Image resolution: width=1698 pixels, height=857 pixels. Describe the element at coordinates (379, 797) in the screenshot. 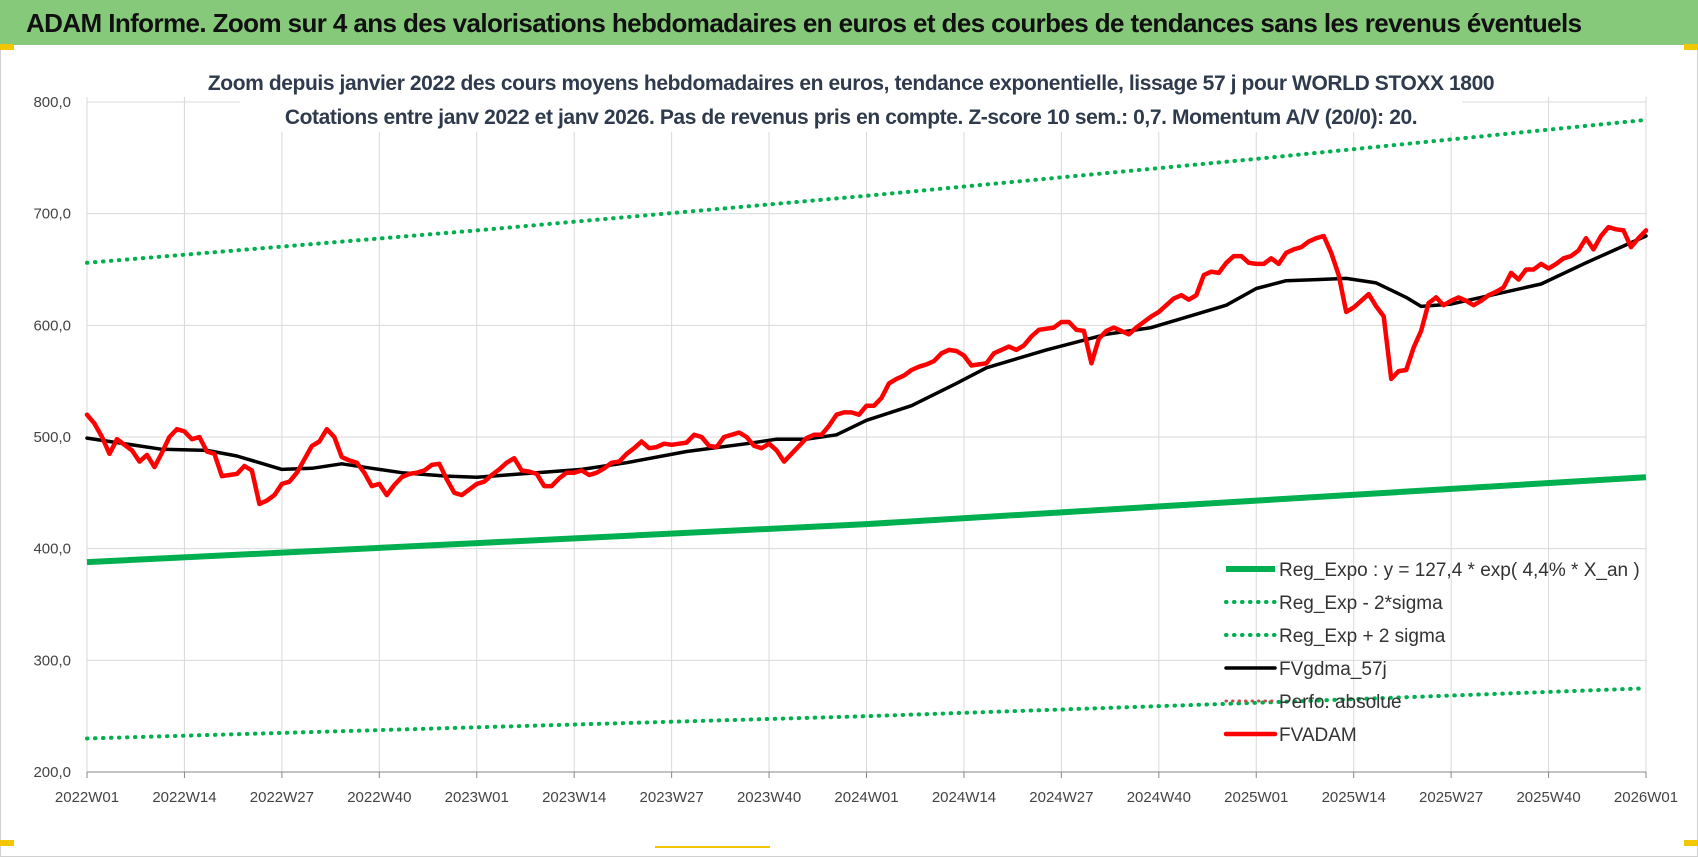

I see `x-tick-label: 2022W40` at that location.